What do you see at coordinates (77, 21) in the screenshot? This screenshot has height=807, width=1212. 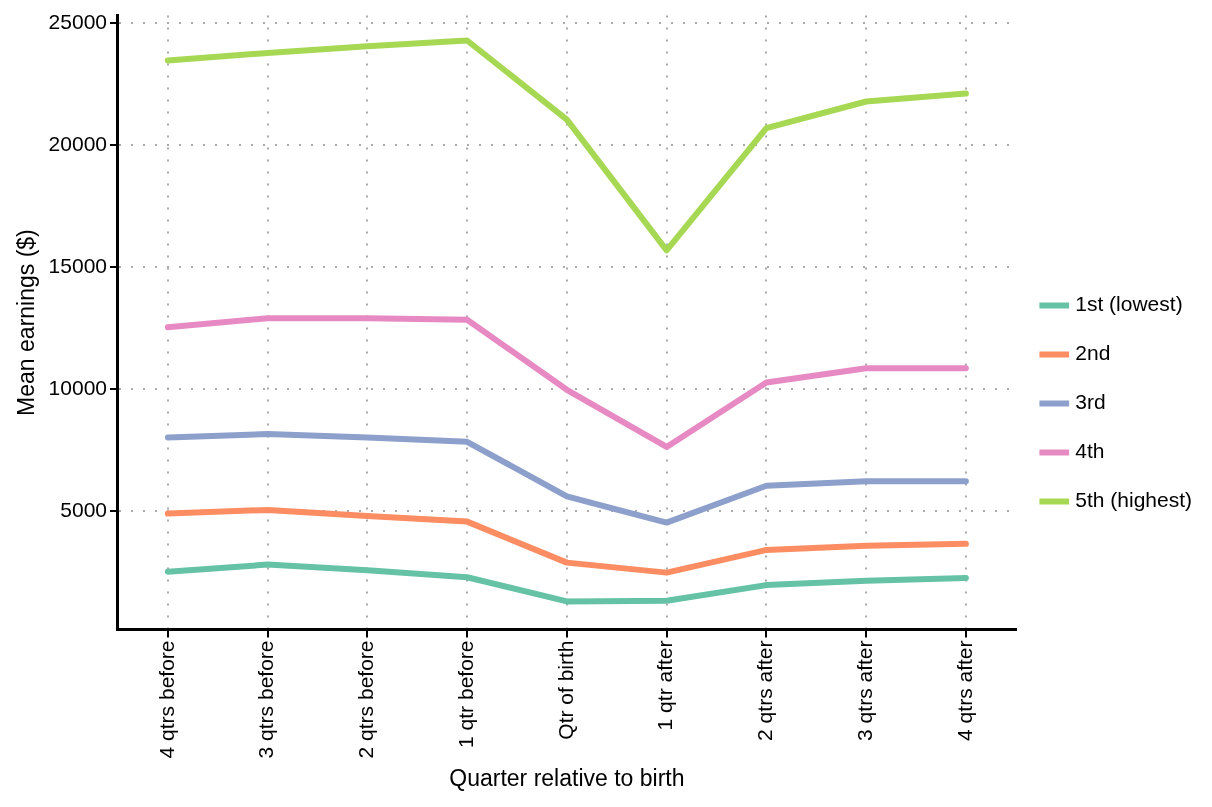 I see `y-tick-label: 25000` at bounding box center [77, 21].